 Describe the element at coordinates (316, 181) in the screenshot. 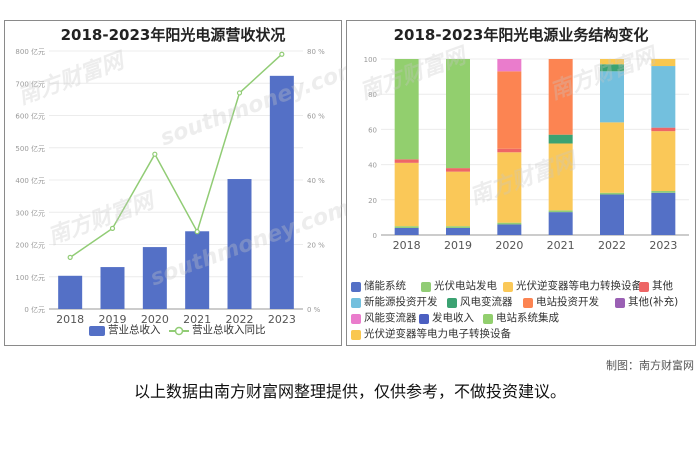

I see `y2-tick-label: 40 %` at that location.